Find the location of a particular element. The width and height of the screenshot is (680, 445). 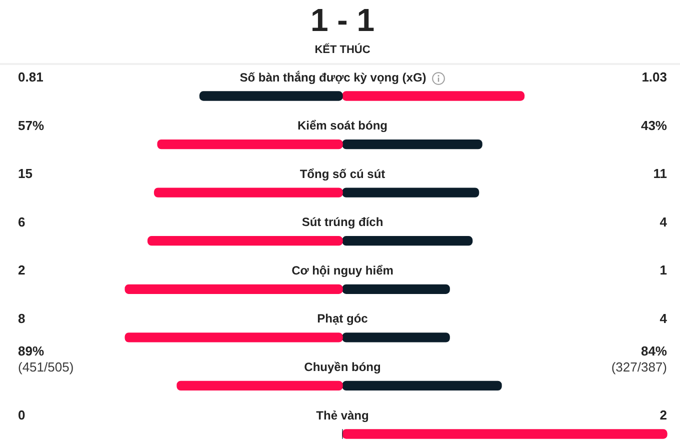

annotation: 43% is located at coordinates (654, 125).